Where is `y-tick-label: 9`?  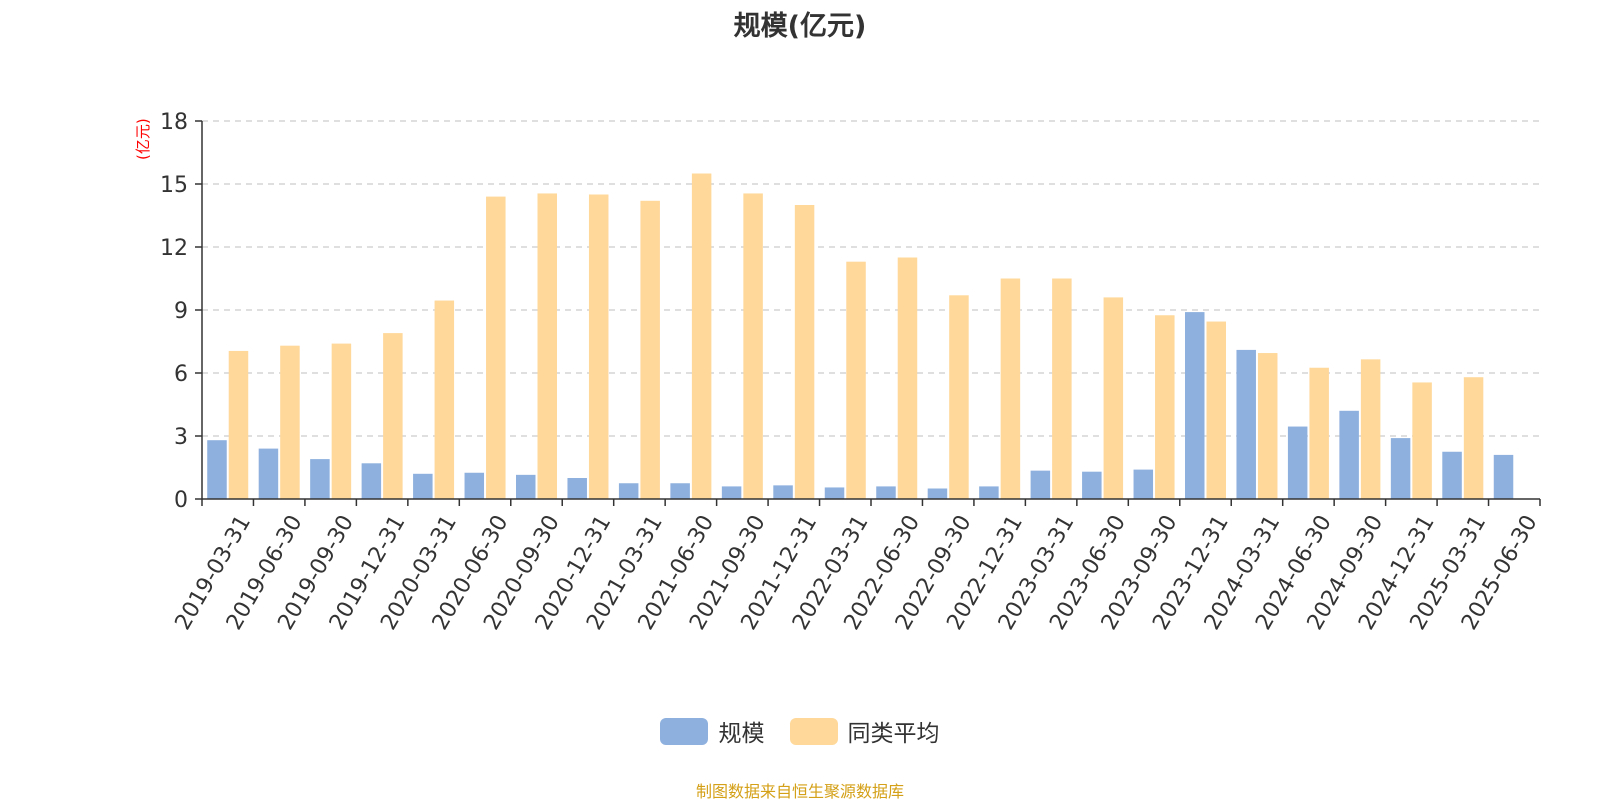
y-tick-label: 9 is located at coordinates (181, 311).